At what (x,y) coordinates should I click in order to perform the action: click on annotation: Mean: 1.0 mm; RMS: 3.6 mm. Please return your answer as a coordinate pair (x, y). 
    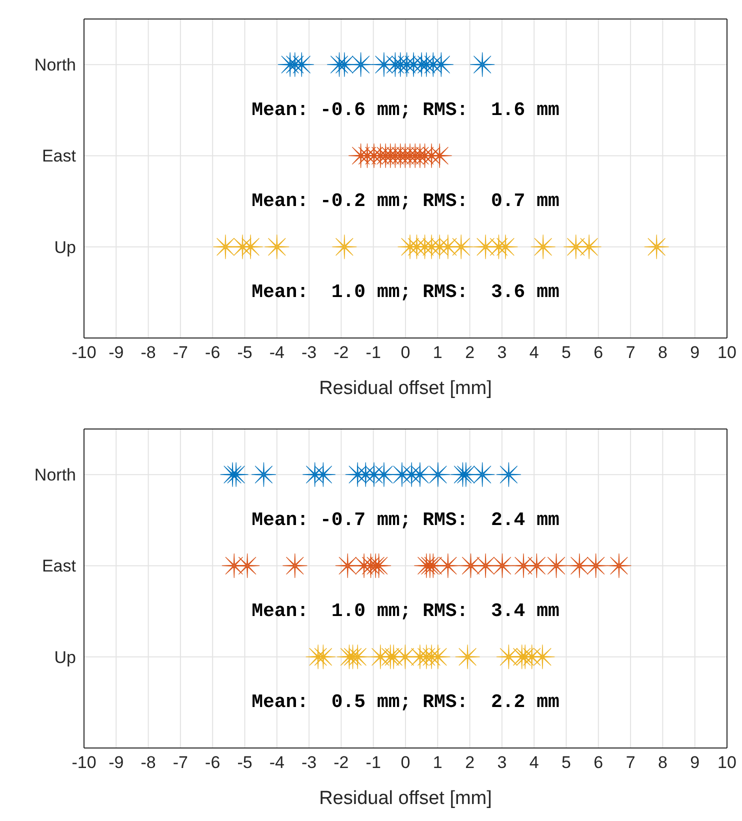
    Looking at the image, I should click on (405, 292).